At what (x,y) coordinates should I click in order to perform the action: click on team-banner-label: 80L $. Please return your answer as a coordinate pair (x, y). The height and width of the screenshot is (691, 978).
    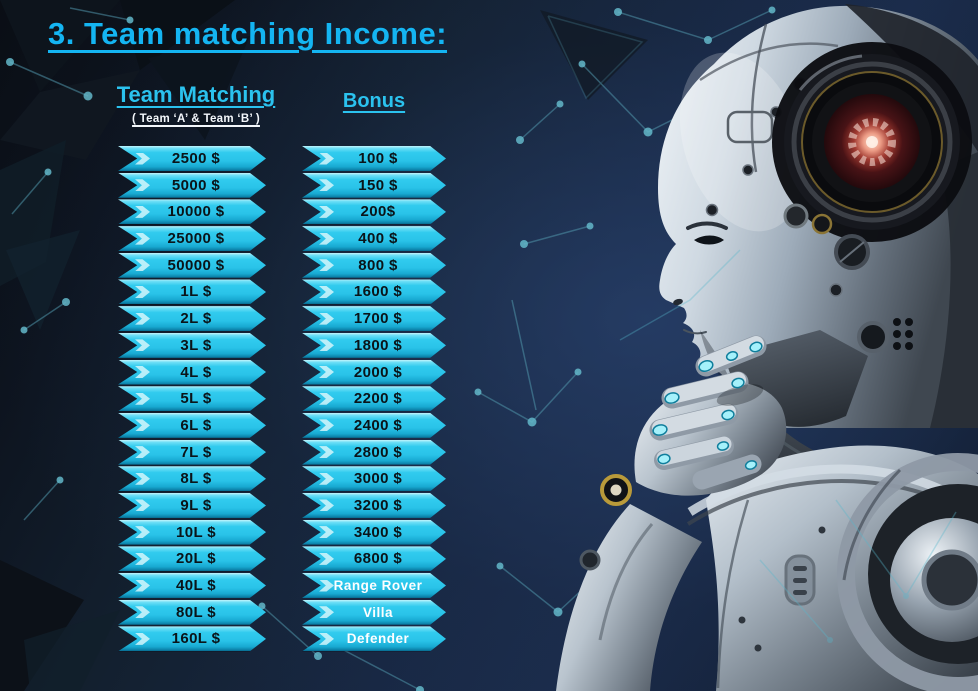
    Looking at the image, I should click on (196, 612).